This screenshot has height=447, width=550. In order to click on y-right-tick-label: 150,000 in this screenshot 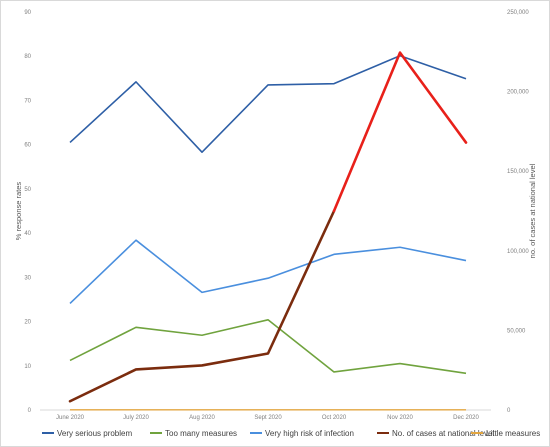, I will do `click(518, 172)`.